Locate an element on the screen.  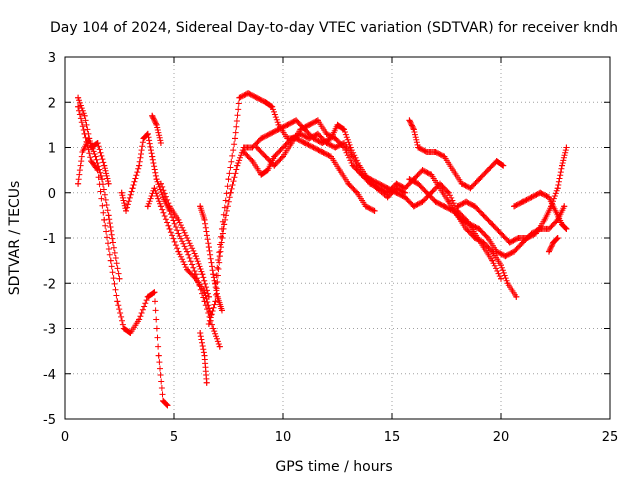
y-tick-label: -2 is located at coordinates (49, 284).